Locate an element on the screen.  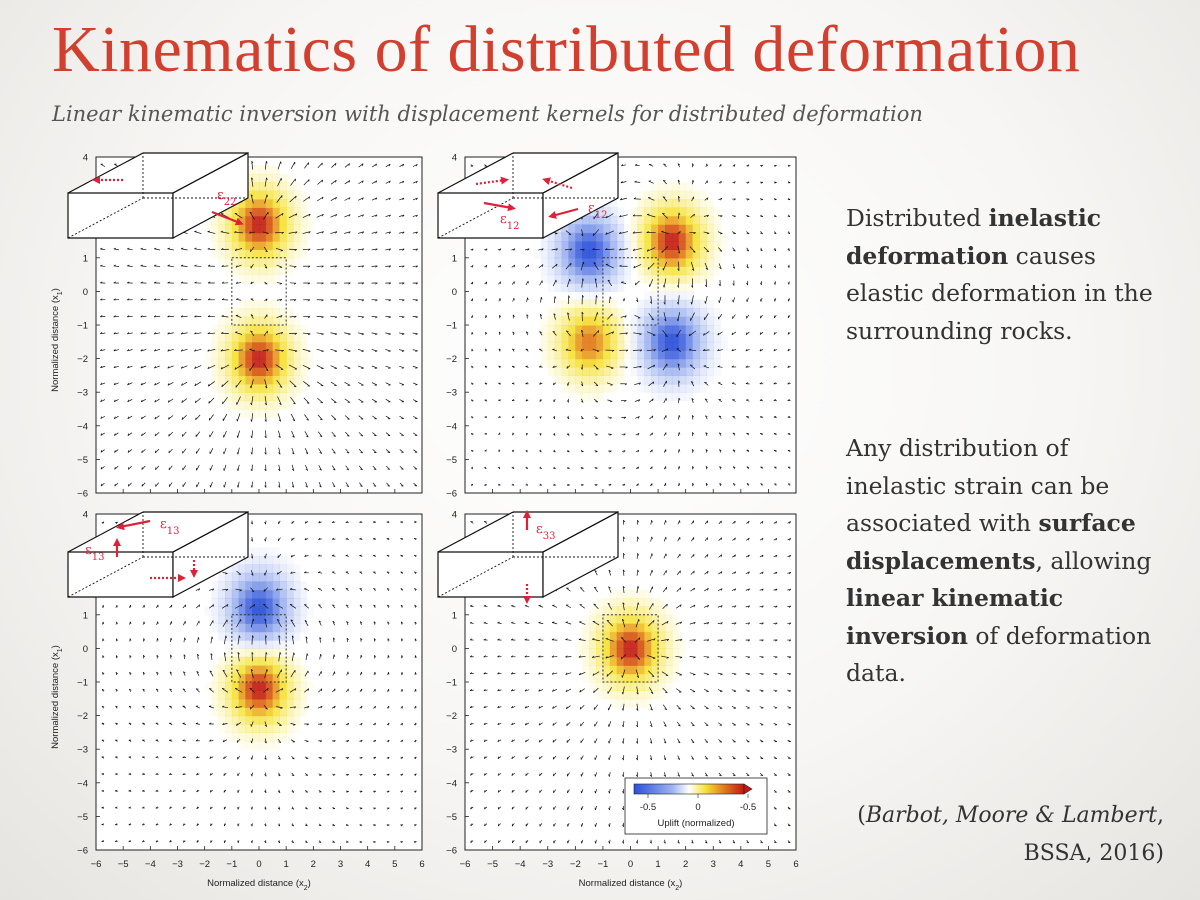
page-title: Kinematics of distributed deformation is located at coordinates (566, 49).